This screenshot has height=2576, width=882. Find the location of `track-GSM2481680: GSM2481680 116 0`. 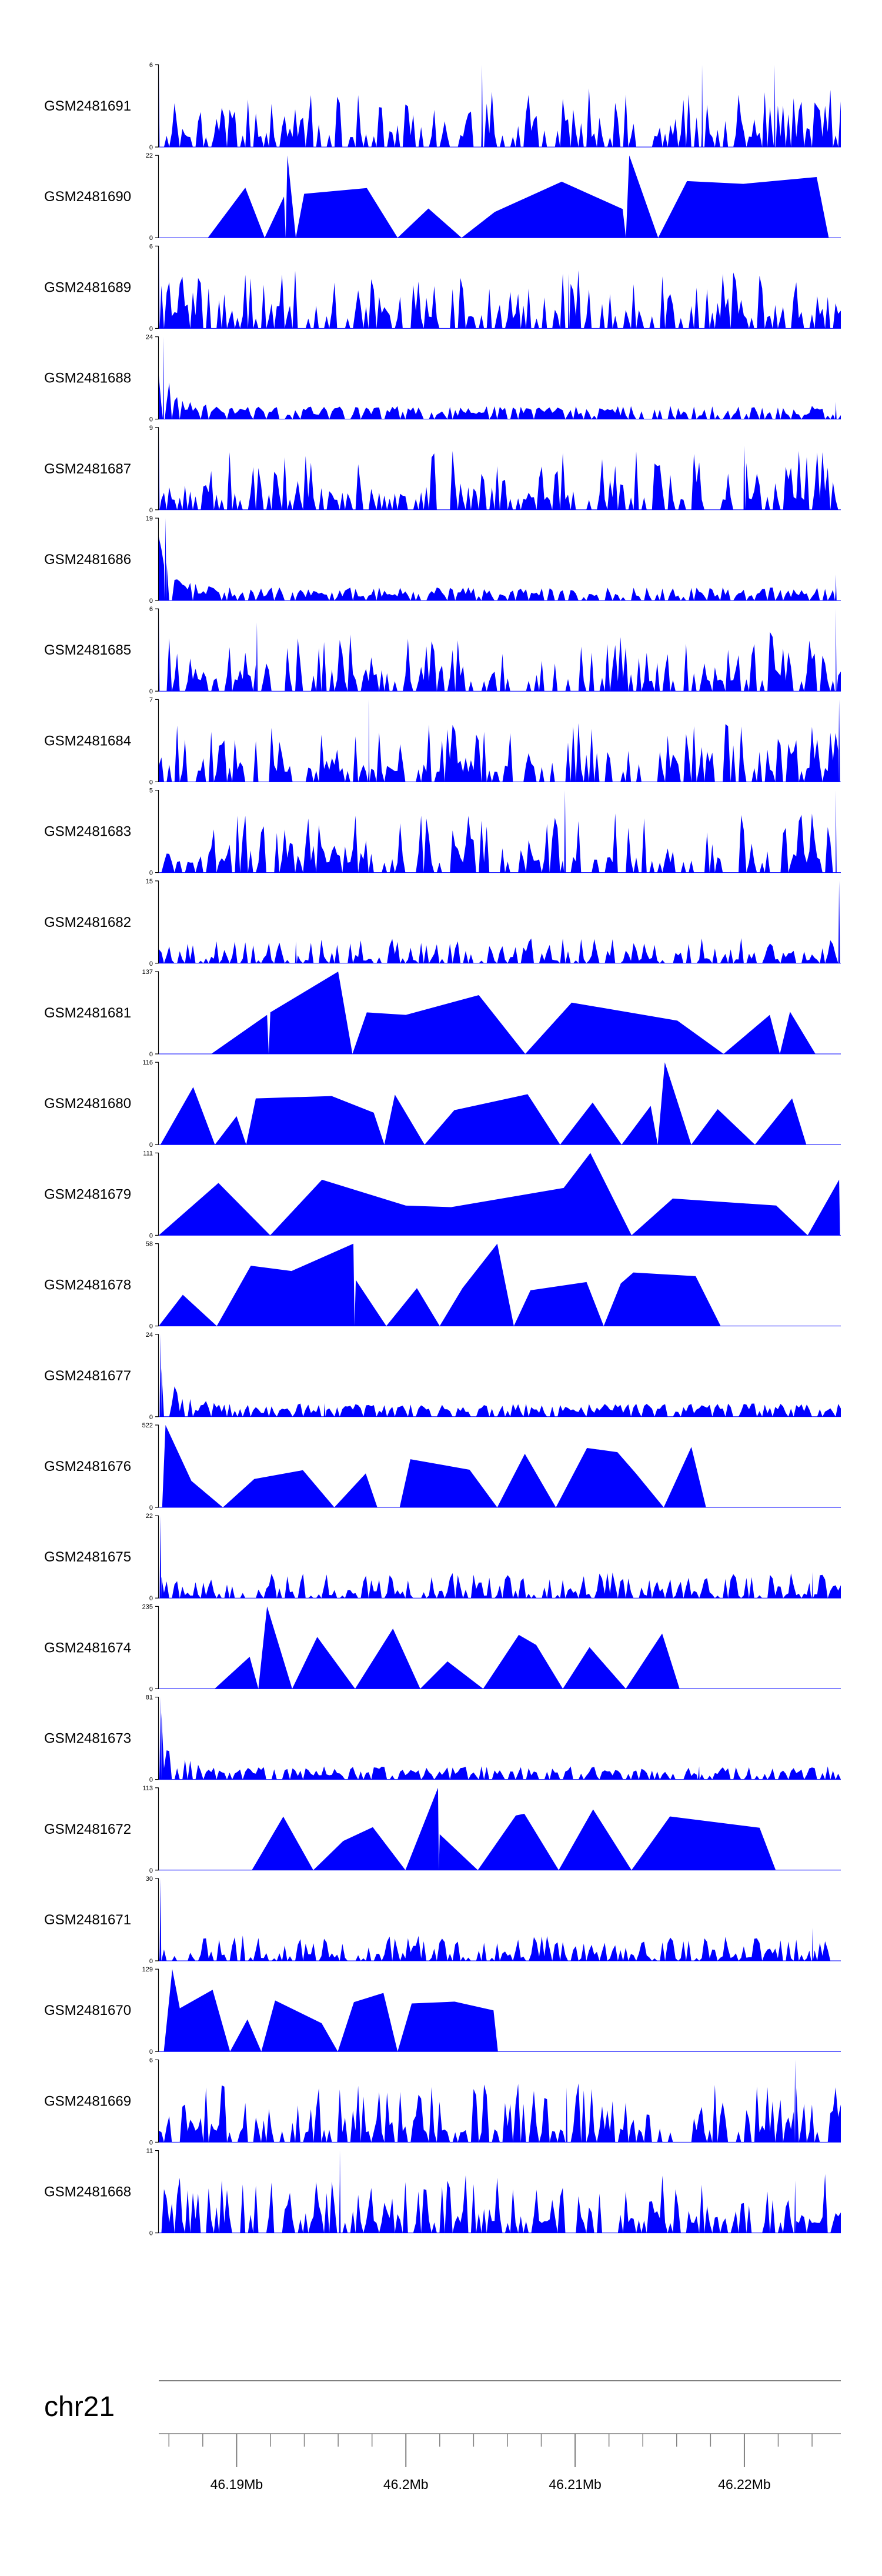

track-GSM2481680: GSM2481680 116 0 is located at coordinates (442, 1104).